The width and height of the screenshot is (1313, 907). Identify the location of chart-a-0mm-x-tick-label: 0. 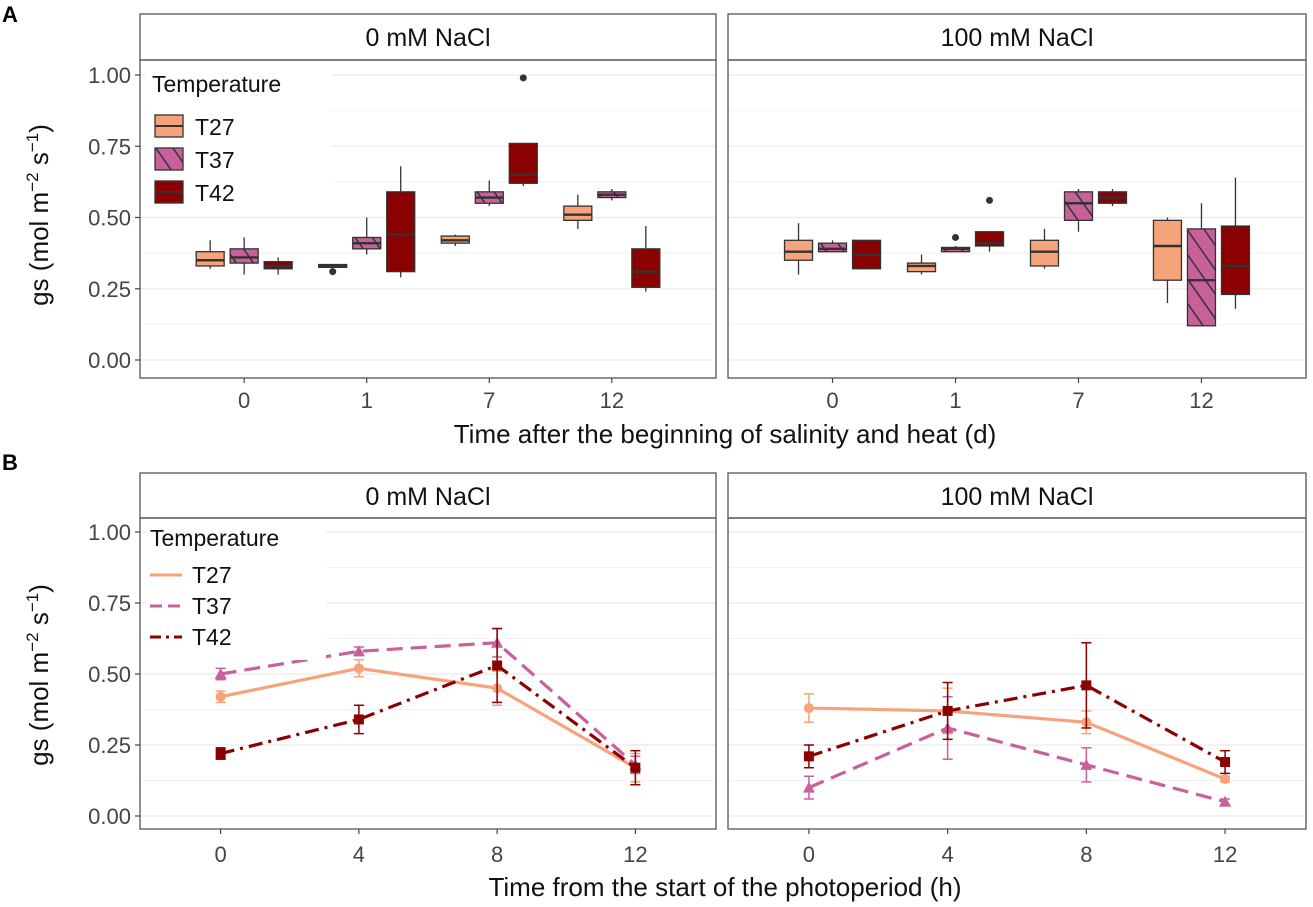
(244, 400).